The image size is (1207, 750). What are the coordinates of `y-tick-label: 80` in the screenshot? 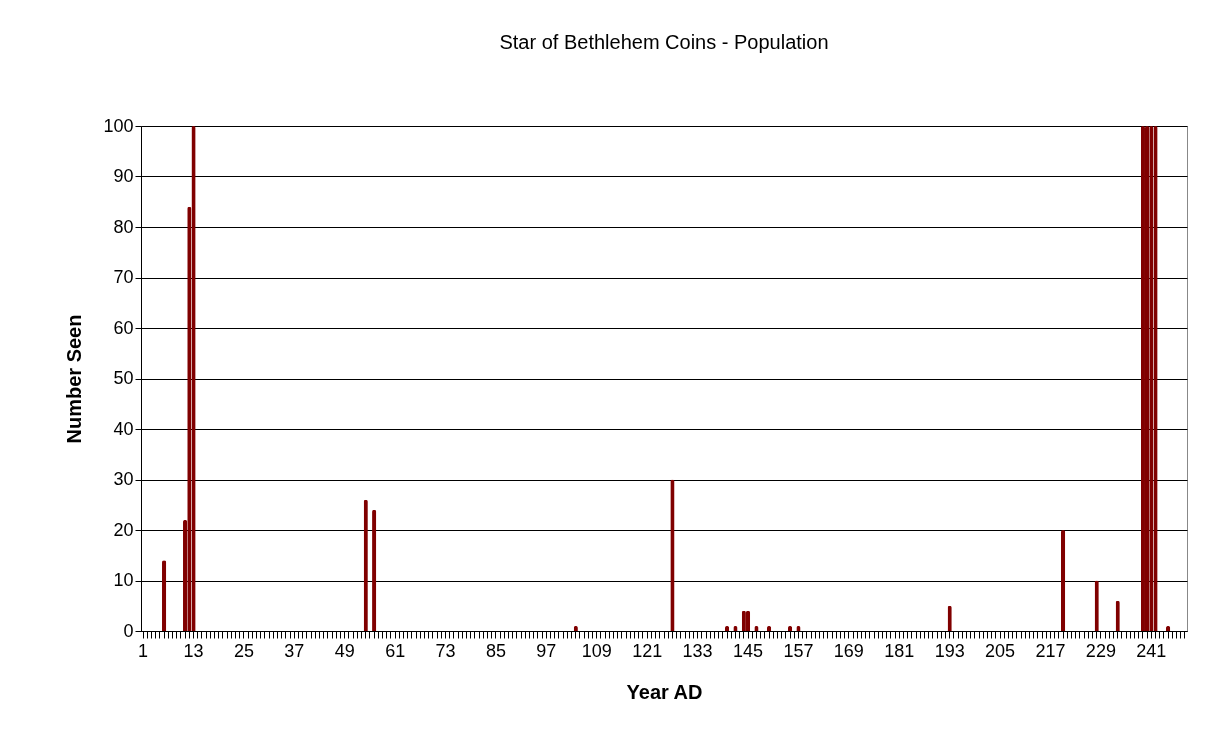 It's located at (123, 226).